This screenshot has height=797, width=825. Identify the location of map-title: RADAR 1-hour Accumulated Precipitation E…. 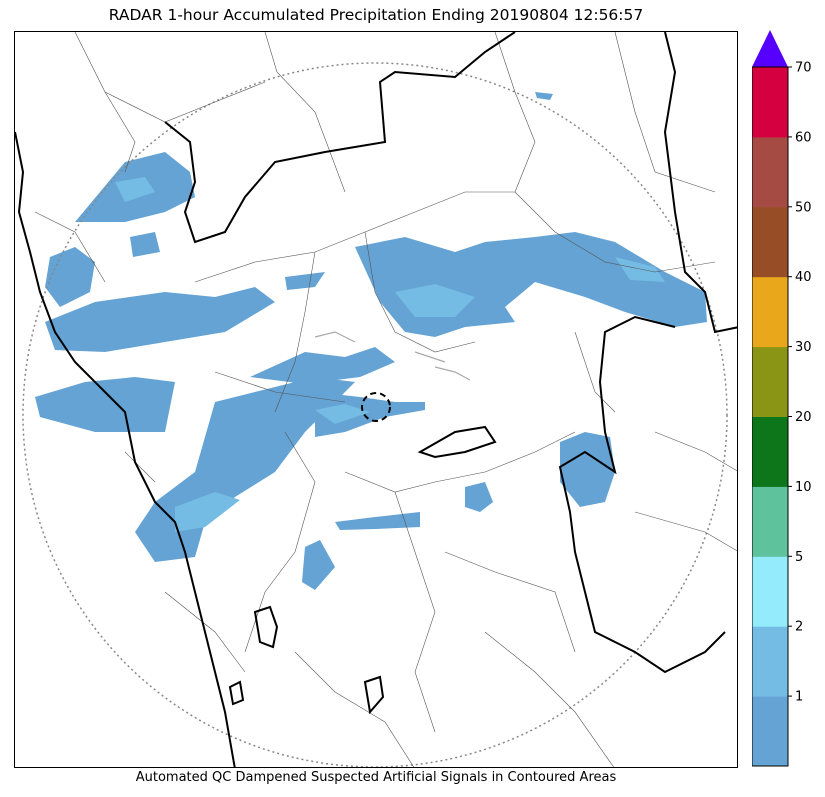
(376, 15).